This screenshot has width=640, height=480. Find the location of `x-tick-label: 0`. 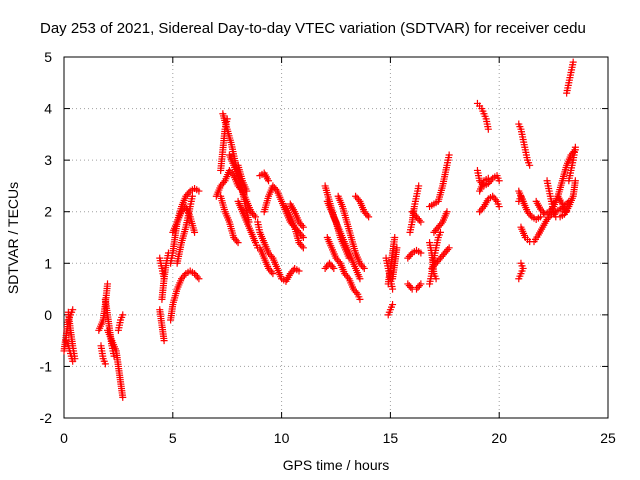

x-tick-label: 0 is located at coordinates (64, 438).